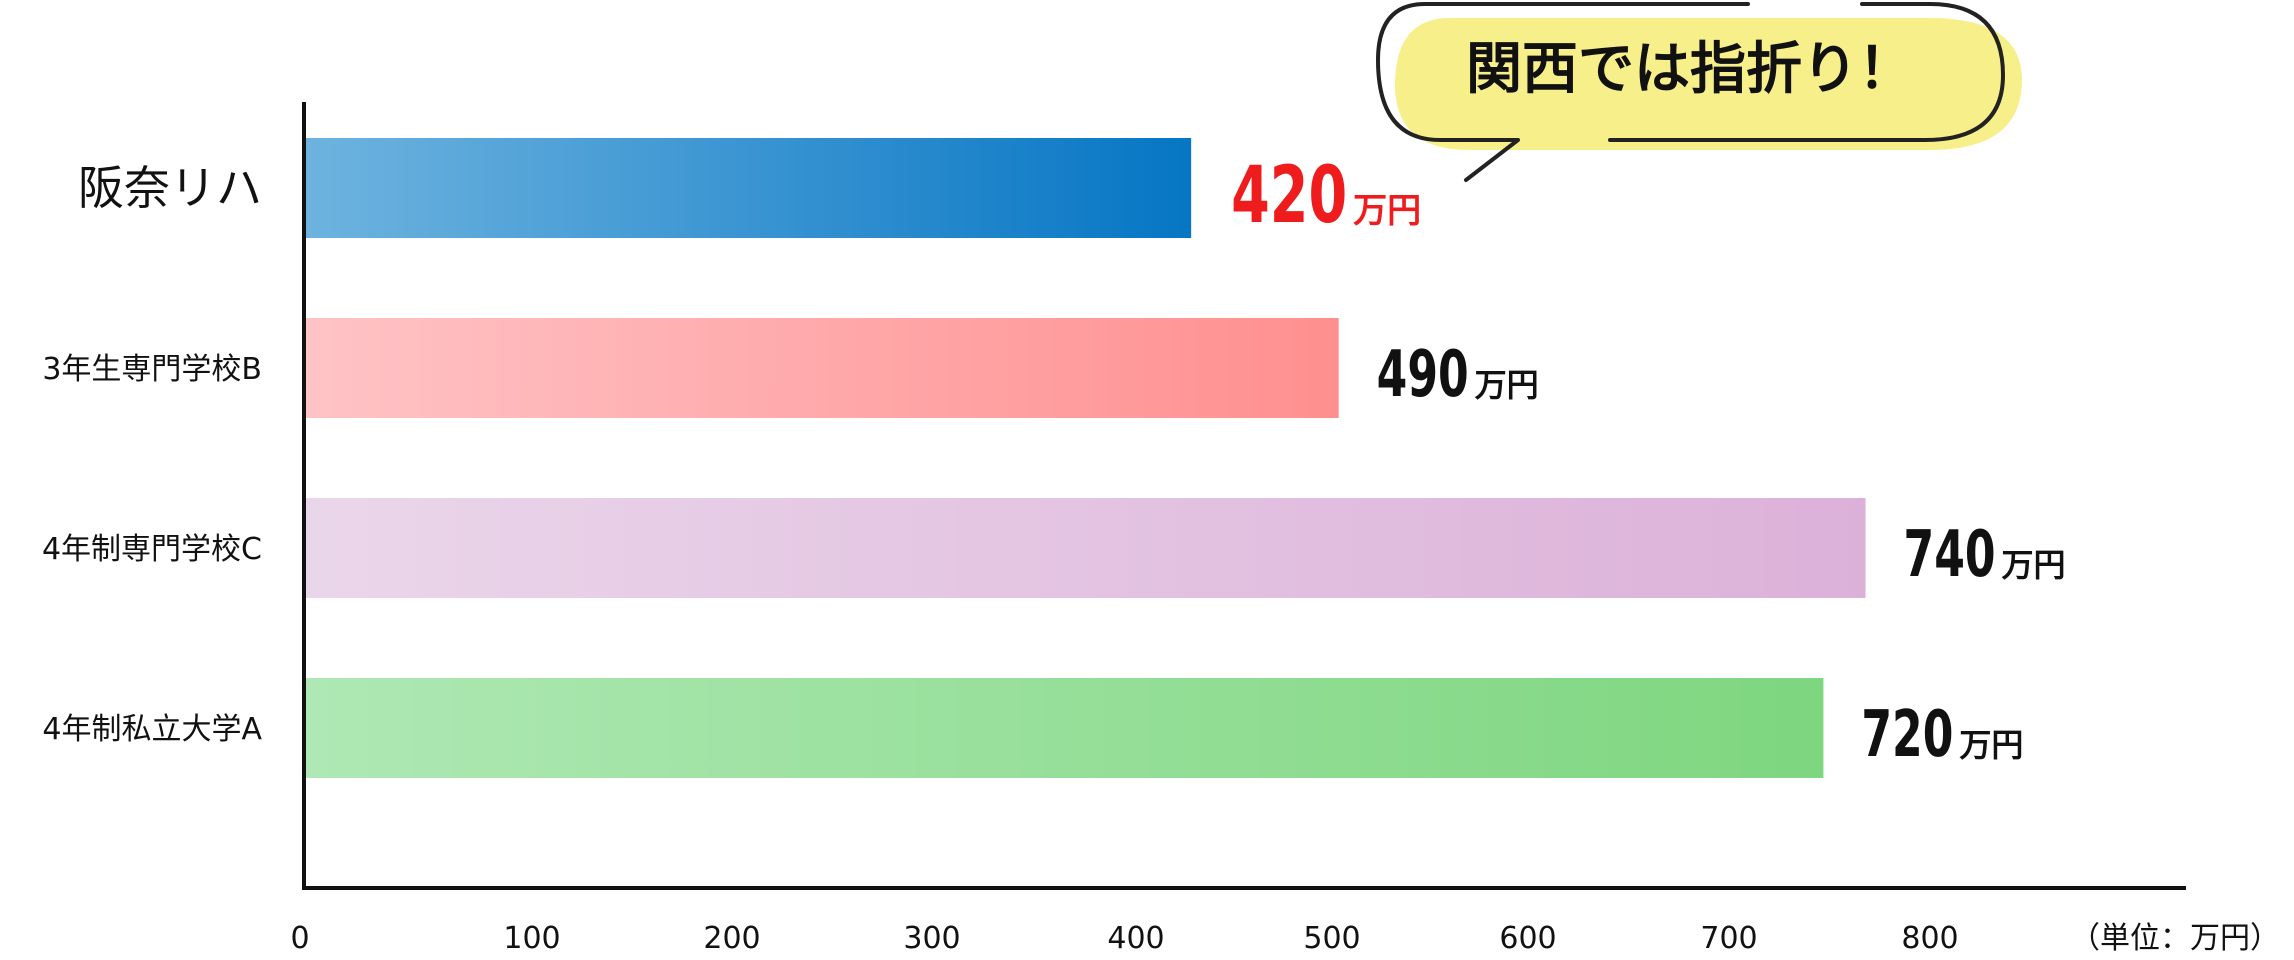 This screenshot has width=2294, height=960. Describe the element at coordinates (1135, 938) in the screenshot. I see `x-tick-label-400: 400` at that location.